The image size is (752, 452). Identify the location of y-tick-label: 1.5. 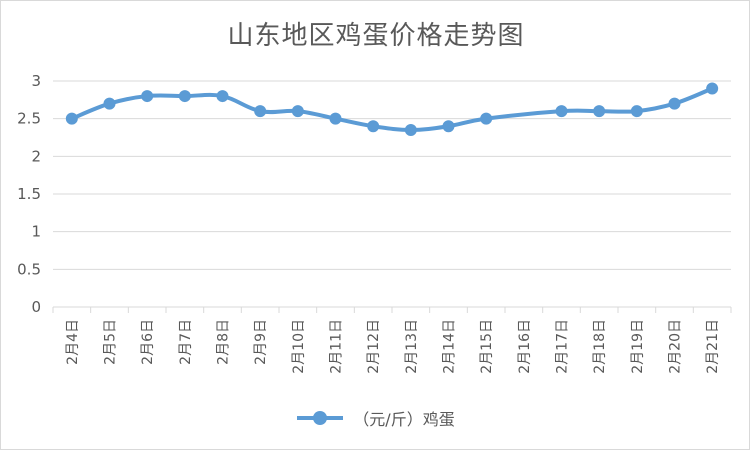
(29, 194).